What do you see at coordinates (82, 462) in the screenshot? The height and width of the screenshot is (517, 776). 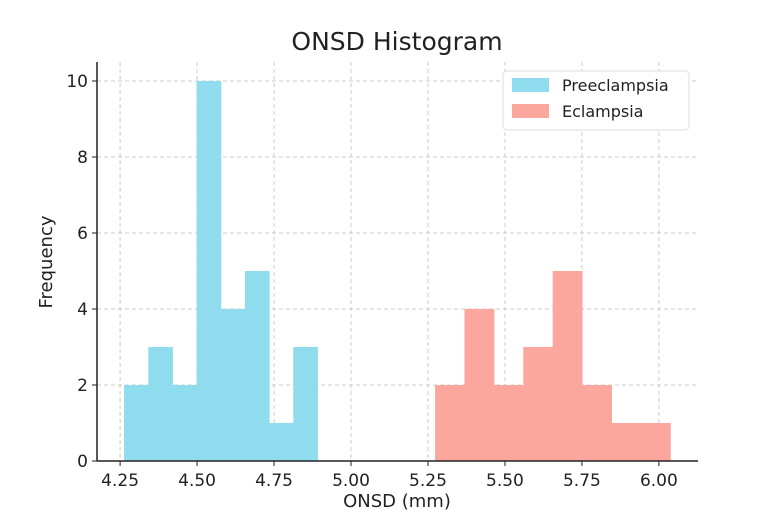 I see `y-tick-label: 0` at bounding box center [82, 462].